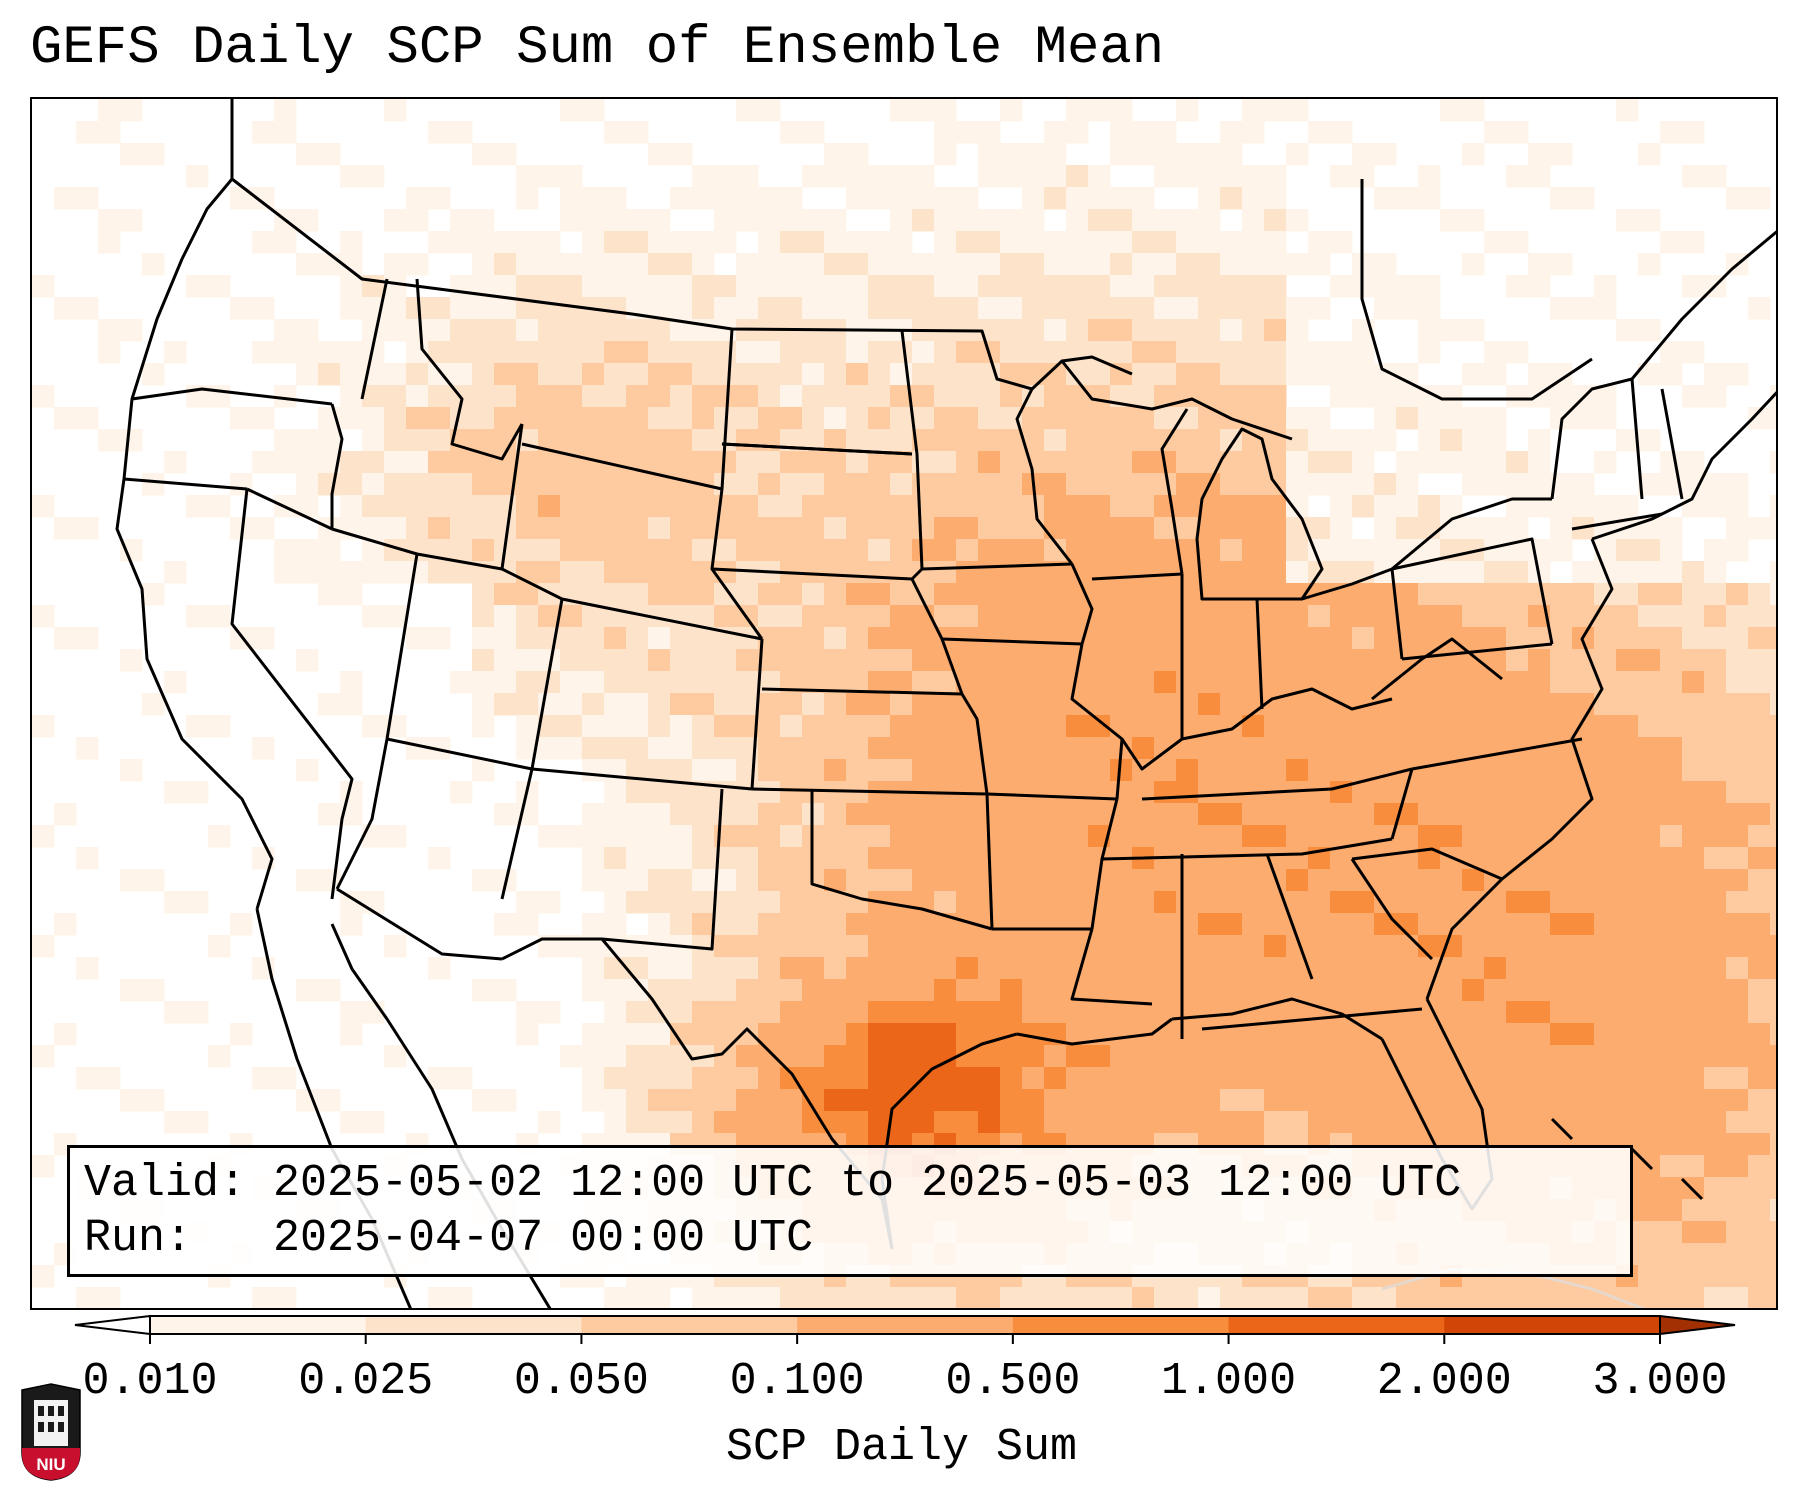 The image size is (1803, 1500). I want to click on lake-michigan-west, so click(1174, 491).